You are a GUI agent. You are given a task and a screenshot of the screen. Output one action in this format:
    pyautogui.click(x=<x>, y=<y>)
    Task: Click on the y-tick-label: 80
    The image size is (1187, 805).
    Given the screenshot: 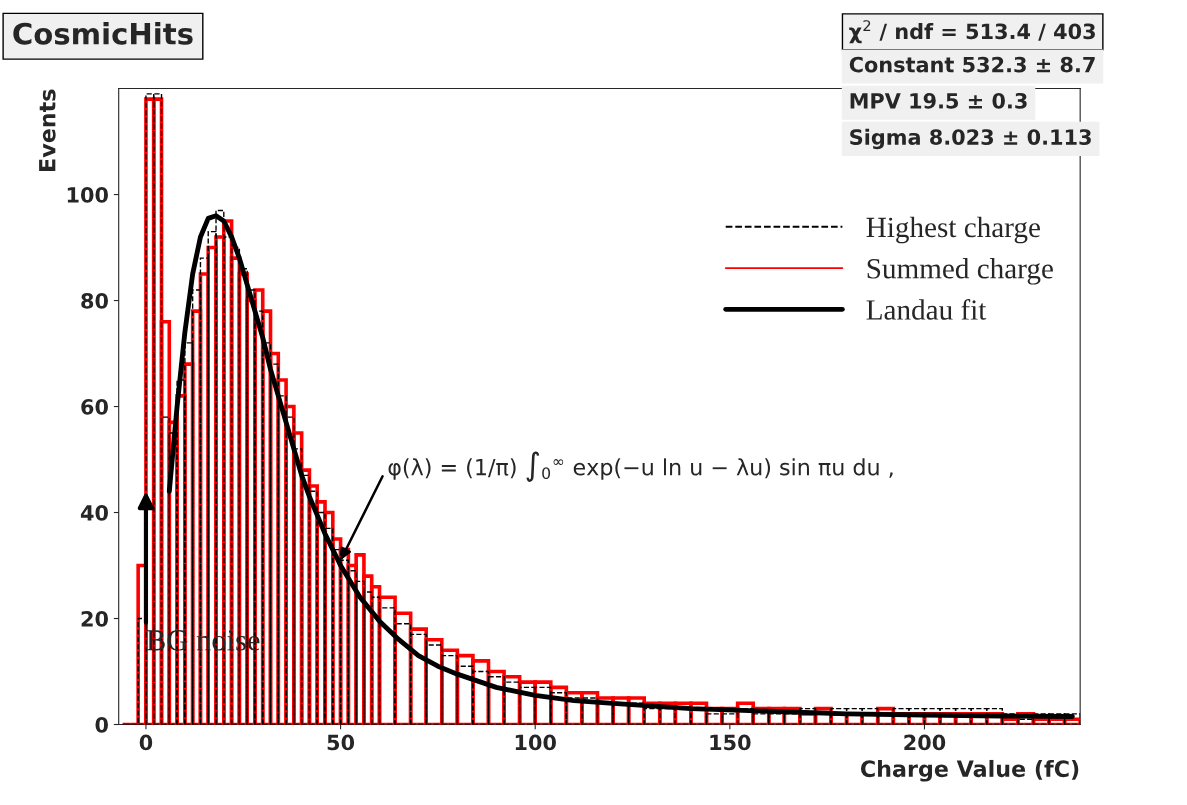 What is the action you would take?
    pyautogui.click(x=94, y=300)
    